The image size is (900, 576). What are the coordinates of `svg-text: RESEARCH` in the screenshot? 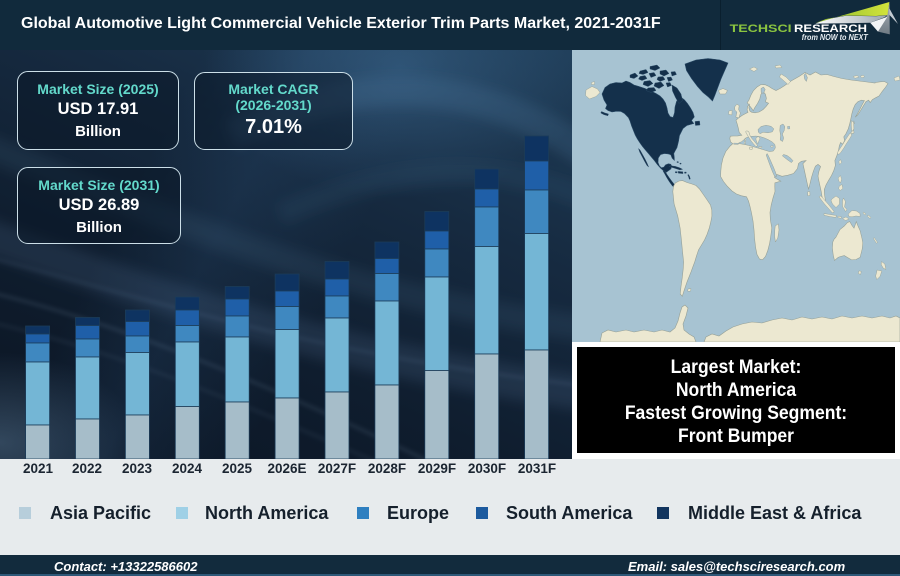 It's located at (830, 29).